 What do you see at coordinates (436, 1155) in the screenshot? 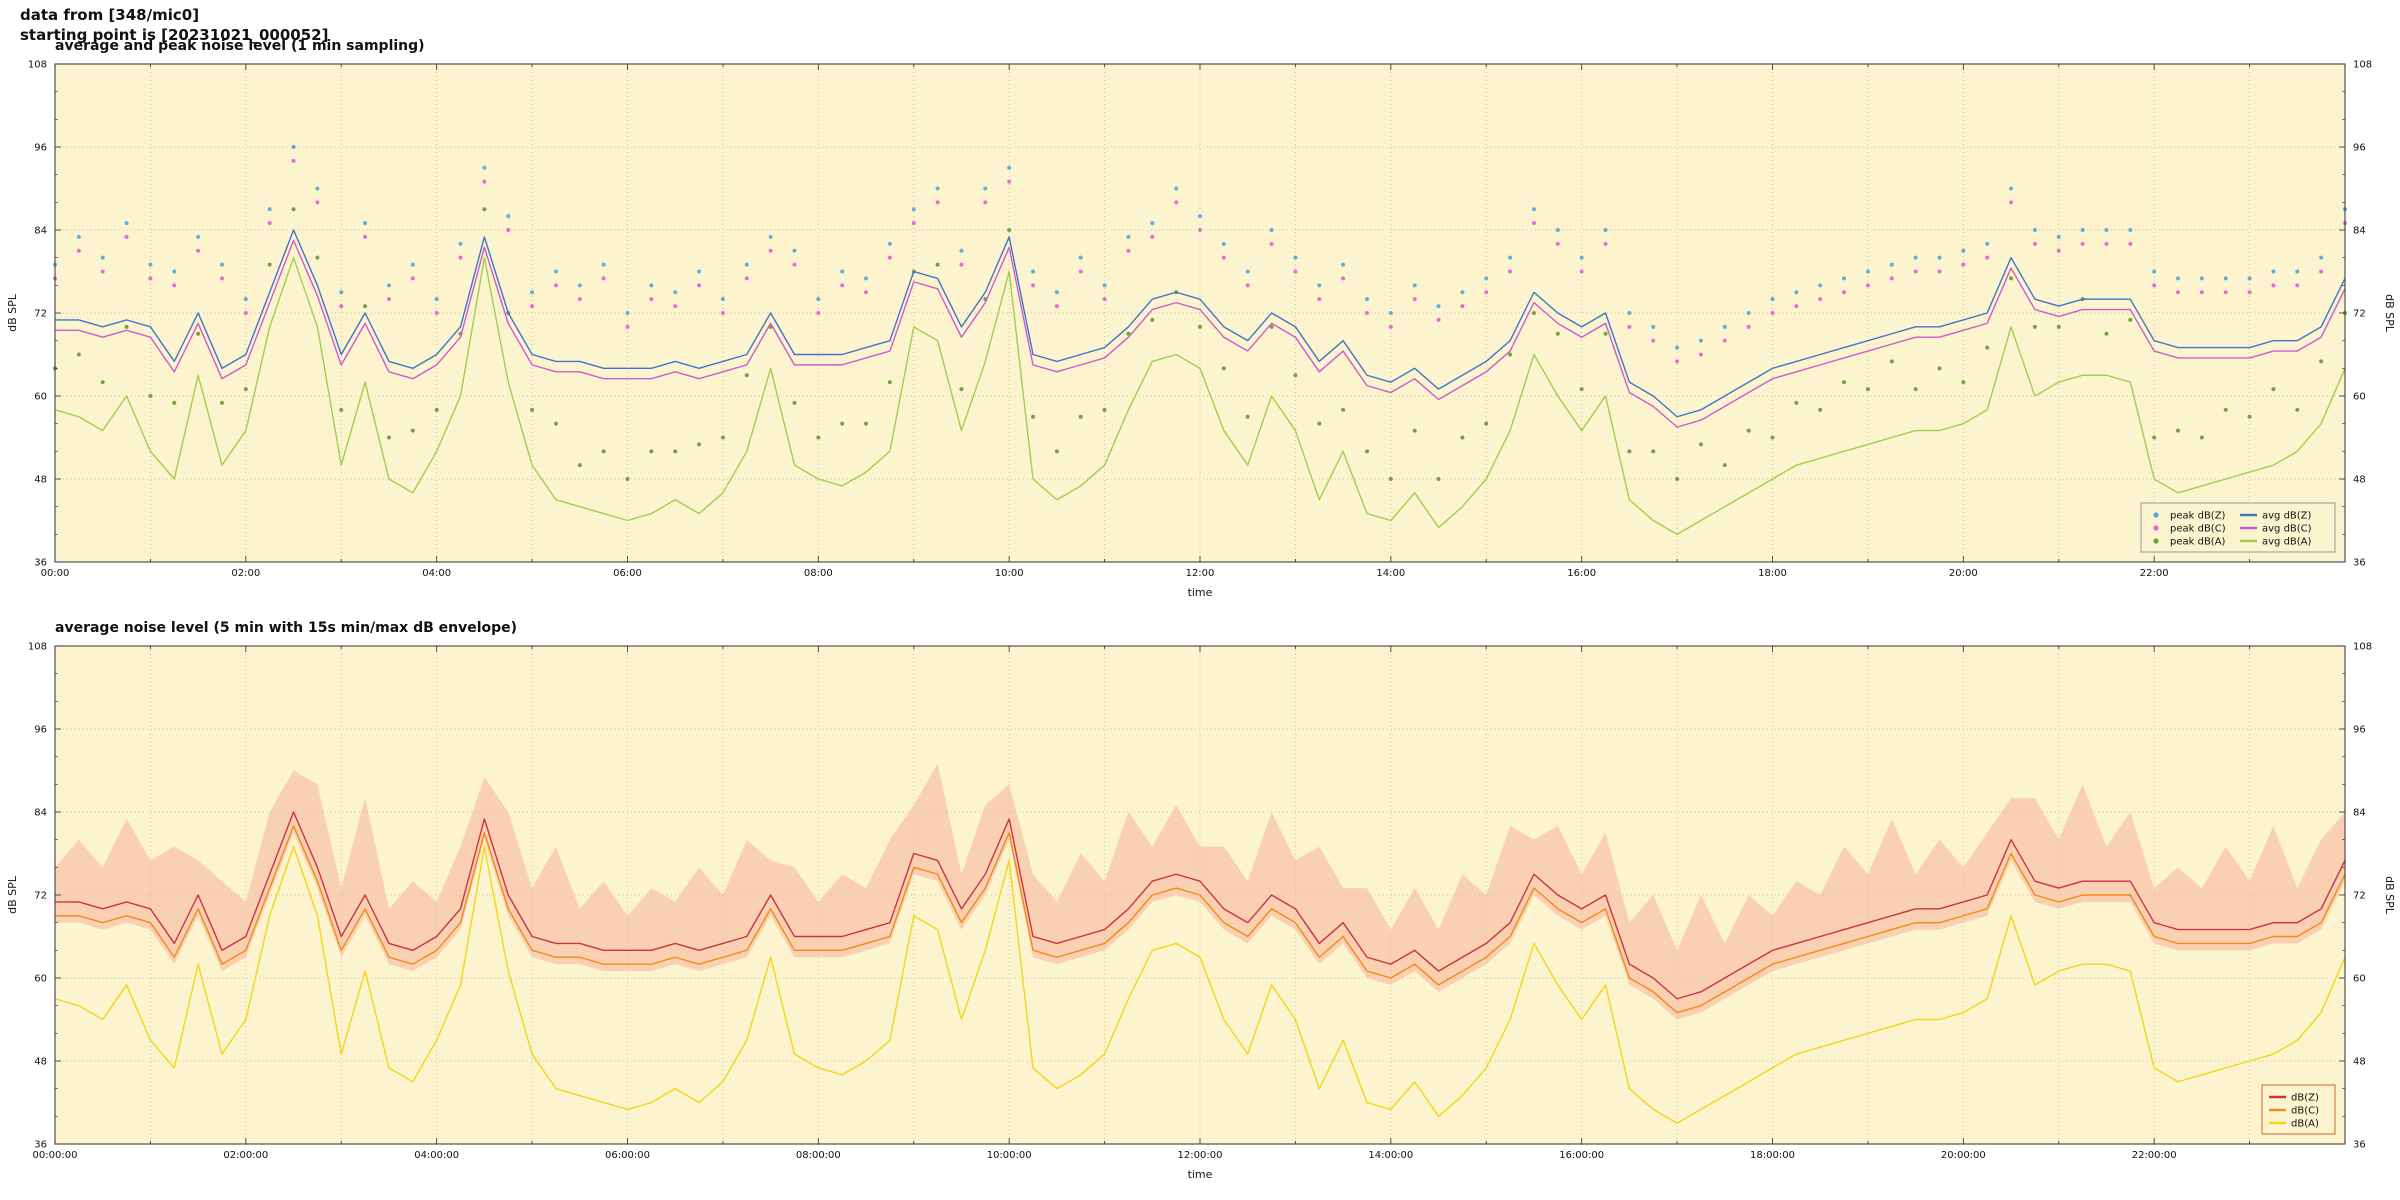
I see `svg-text: 04:00:00` at bounding box center [436, 1155].